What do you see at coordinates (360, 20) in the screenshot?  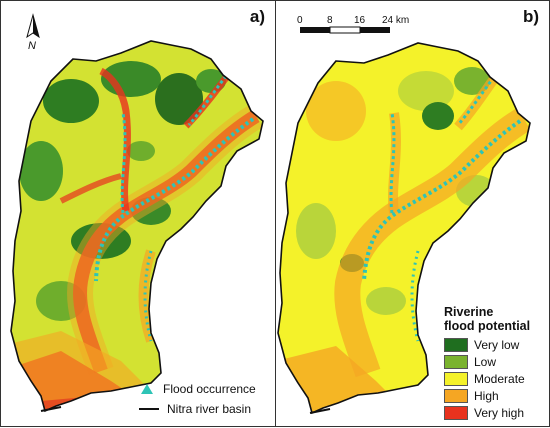 I see `scale-tick-16: 16` at bounding box center [360, 20].